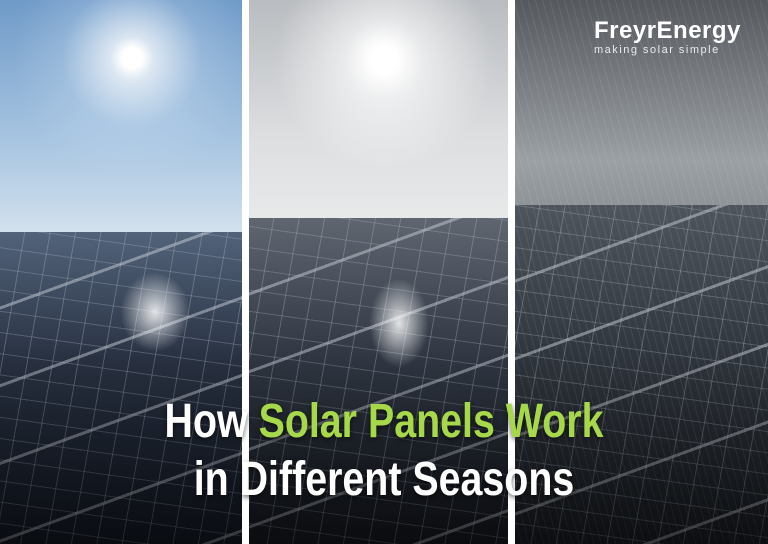  Describe the element at coordinates (641, 107) in the screenshot. I see `stormy-sky` at that location.